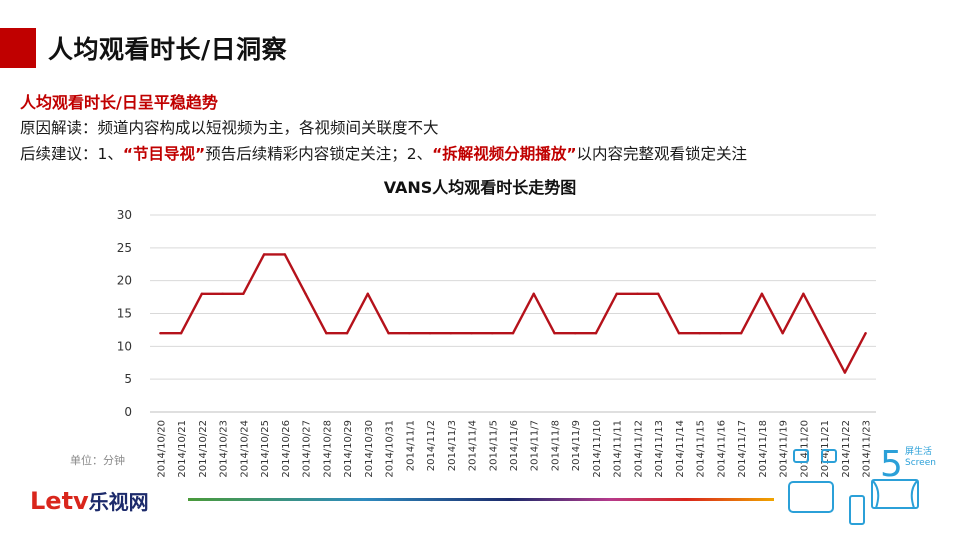 The image size is (960, 540). What do you see at coordinates (721, 449) in the screenshot?
I see `x-tick-label: 2014/11/16` at bounding box center [721, 449].